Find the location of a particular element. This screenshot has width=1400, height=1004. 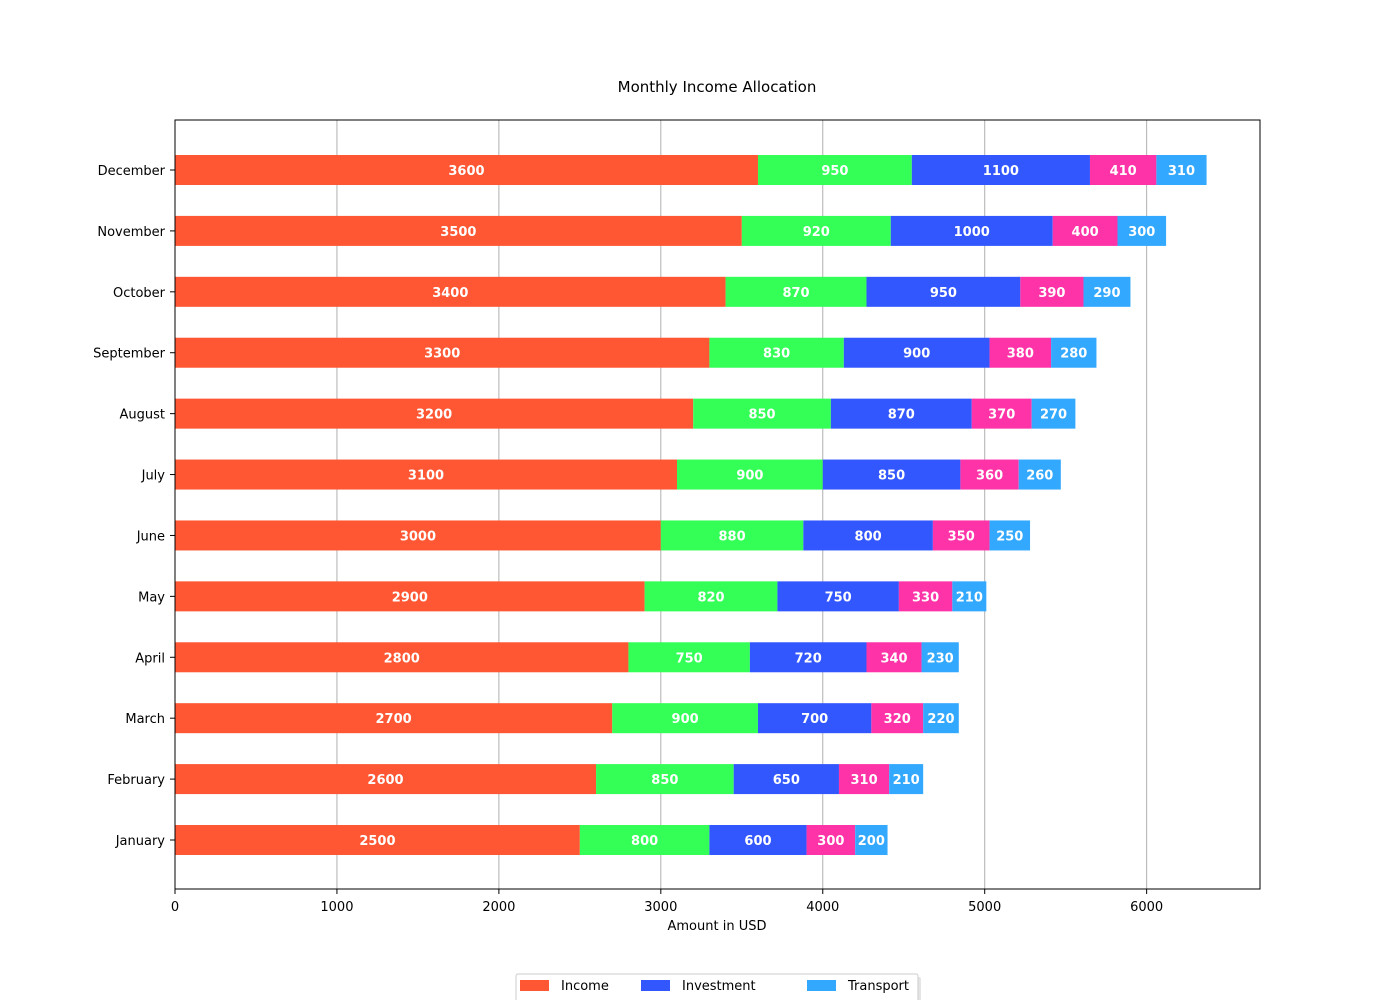

data-label: 650 is located at coordinates (786, 780).